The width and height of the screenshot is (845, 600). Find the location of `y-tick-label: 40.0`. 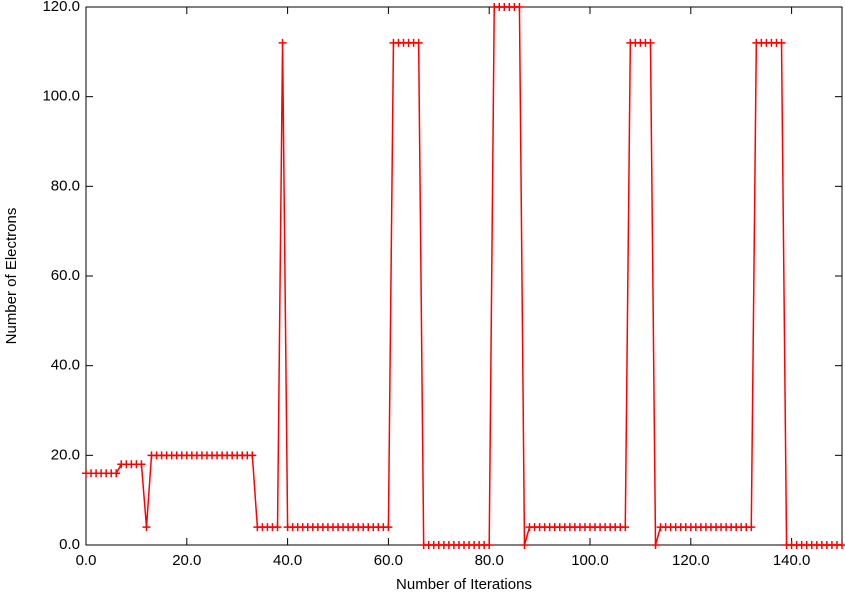

y-tick-label: 40.0 is located at coordinates (65, 365).